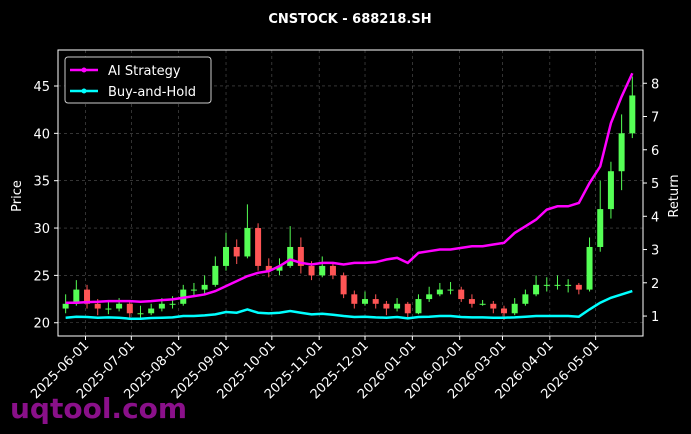  Describe the element at coordinates (98, 408) in the screenshot. I see `watermark: uqtool.com` at that location.